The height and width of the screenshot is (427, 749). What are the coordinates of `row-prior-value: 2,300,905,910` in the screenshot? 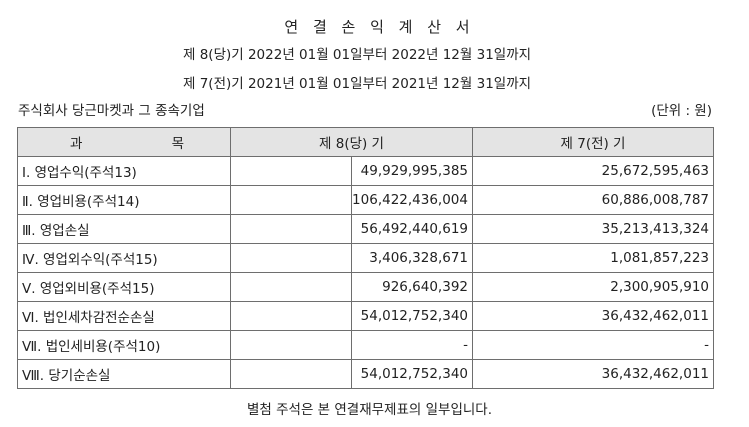 It's located at (593, 287).